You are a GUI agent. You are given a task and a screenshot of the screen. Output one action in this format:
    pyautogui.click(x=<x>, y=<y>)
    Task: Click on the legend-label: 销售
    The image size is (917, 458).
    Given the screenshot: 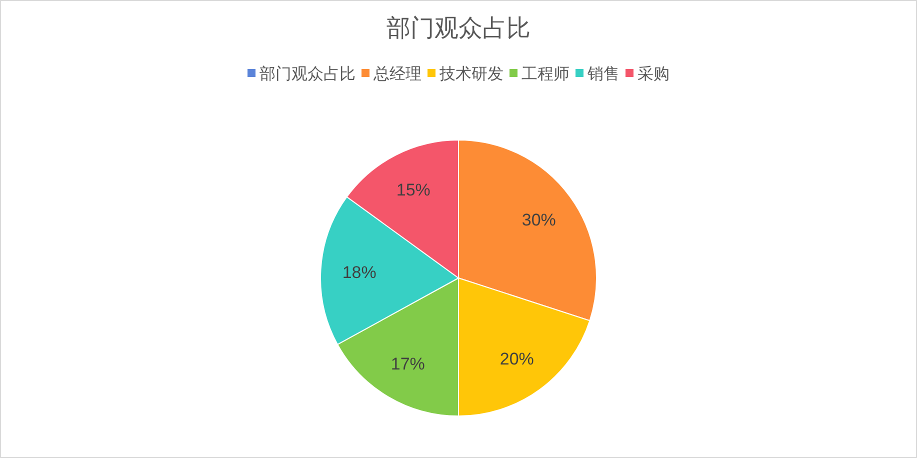 What is the action you would take?
    pyautogui.click(x=604, y=74)
    